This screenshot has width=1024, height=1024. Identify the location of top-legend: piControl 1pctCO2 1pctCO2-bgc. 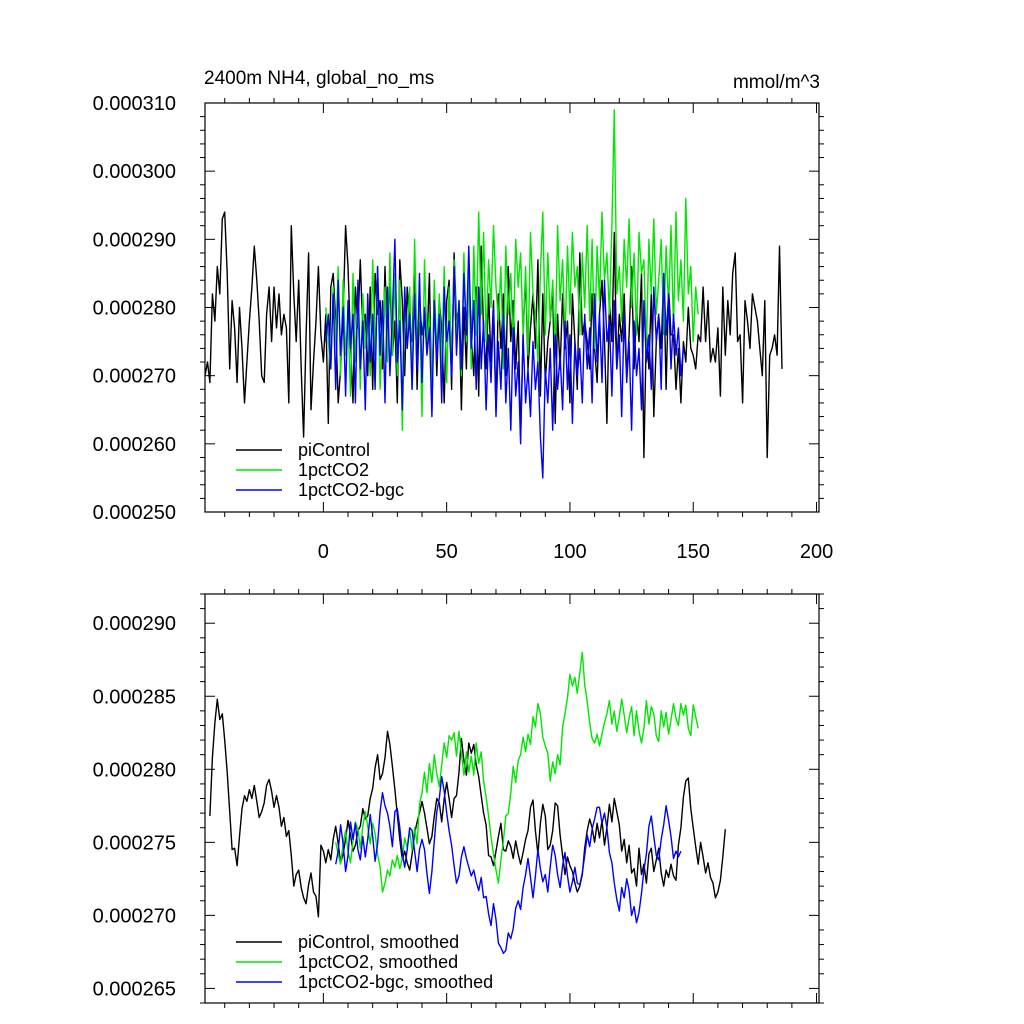
(320, 470).